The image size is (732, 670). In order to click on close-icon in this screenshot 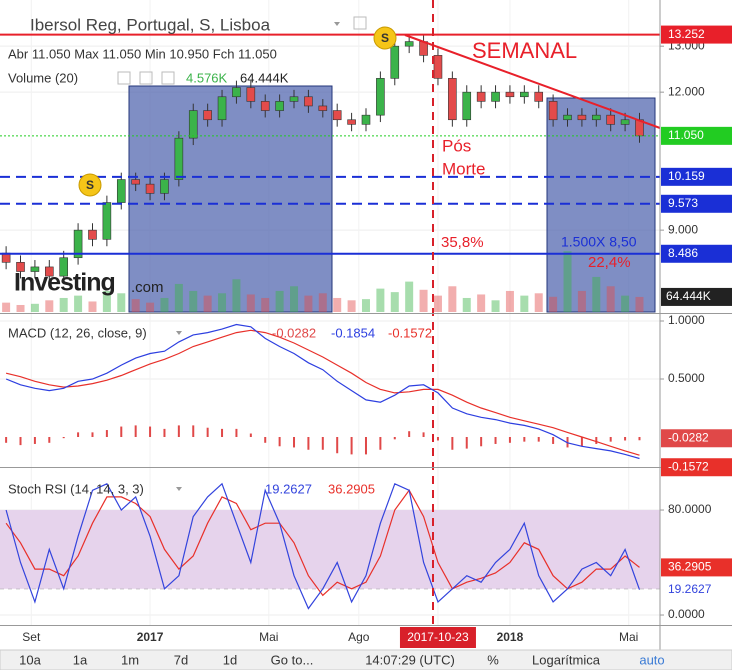, I will do `click(168, 78)`.